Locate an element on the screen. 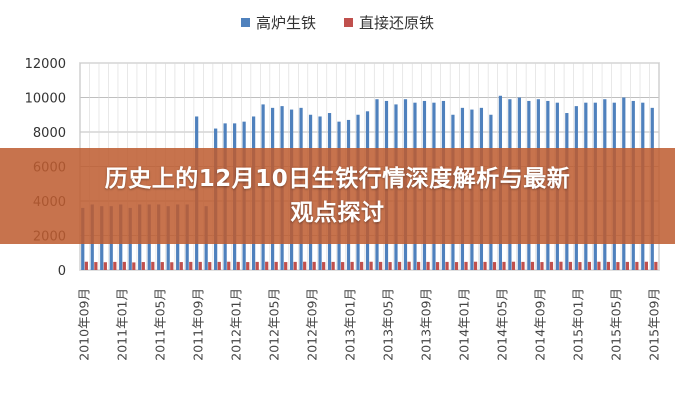  x-tick-label: 2010年09月 is located at coordinates (84, 324).